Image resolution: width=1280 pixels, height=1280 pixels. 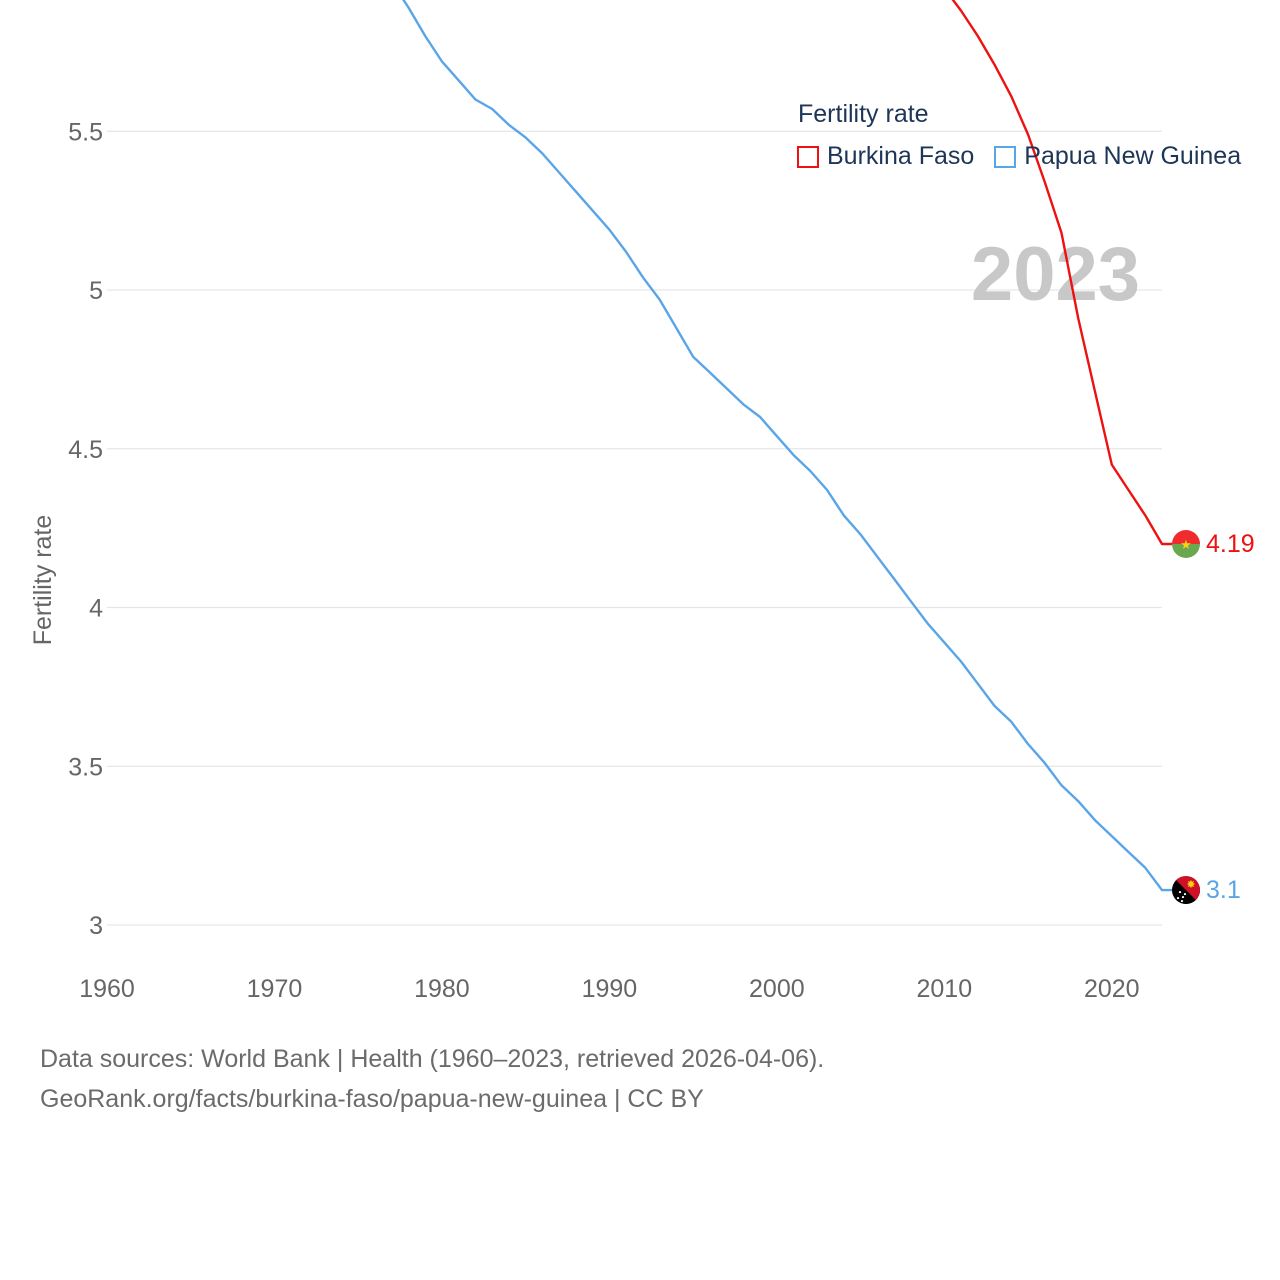 What do you see at coordinates (275, 989) in the screenshot?
I see `x-tick-label: 1970` at bounding box center [275, 989].